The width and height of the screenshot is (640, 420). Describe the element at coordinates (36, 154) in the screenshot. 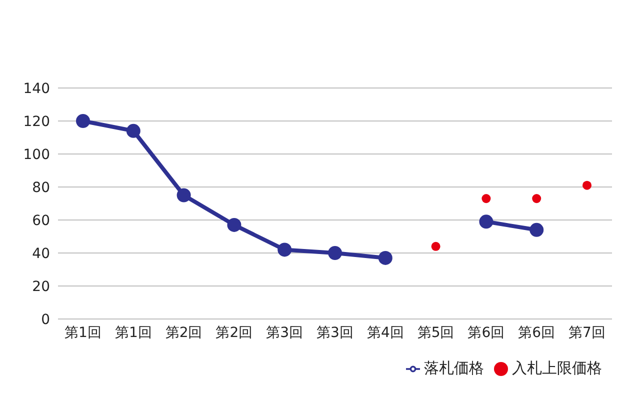

I see `y-tick-label: 100` at that location.